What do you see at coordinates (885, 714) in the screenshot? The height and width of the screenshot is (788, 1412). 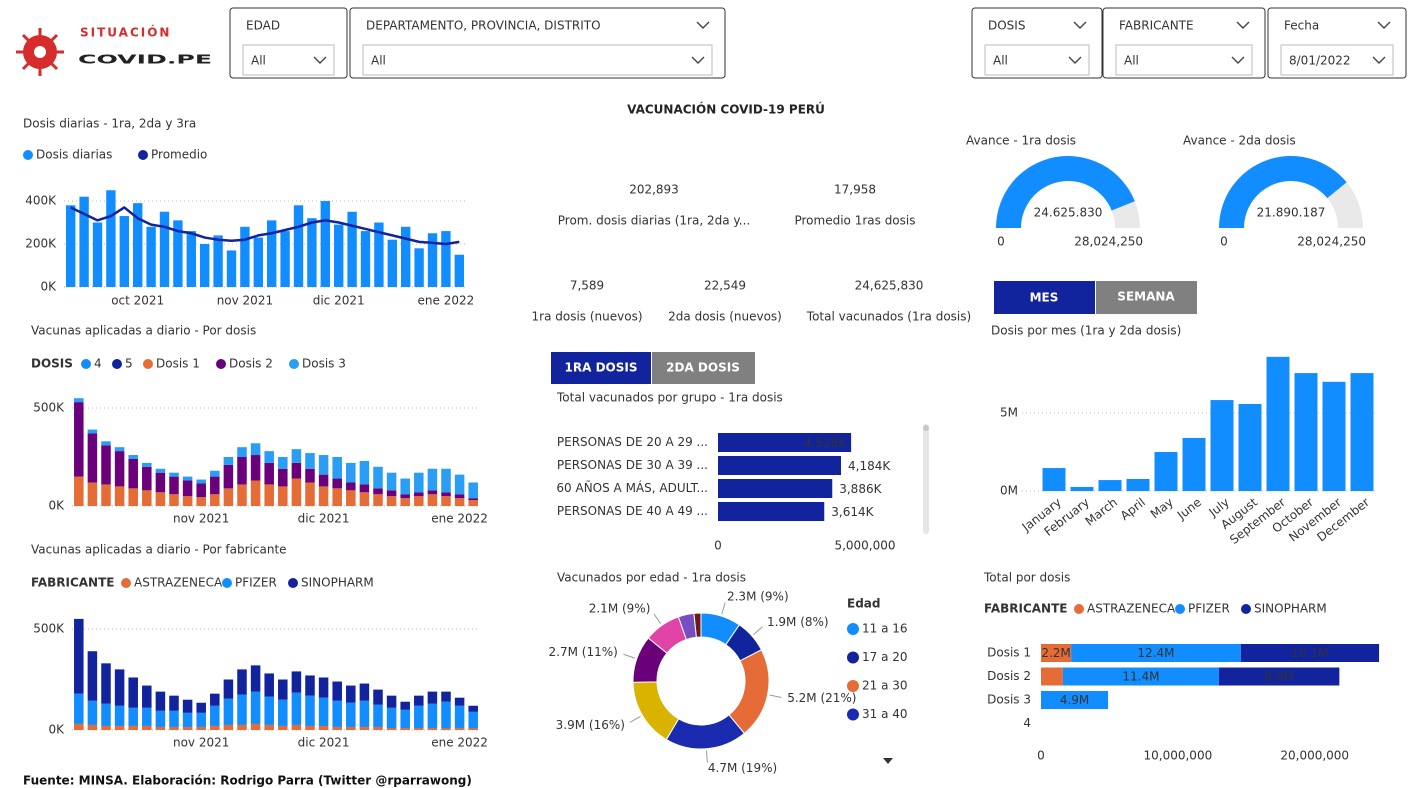 I see `legend-label: 31 a 40` at bounding box center [885, 714].